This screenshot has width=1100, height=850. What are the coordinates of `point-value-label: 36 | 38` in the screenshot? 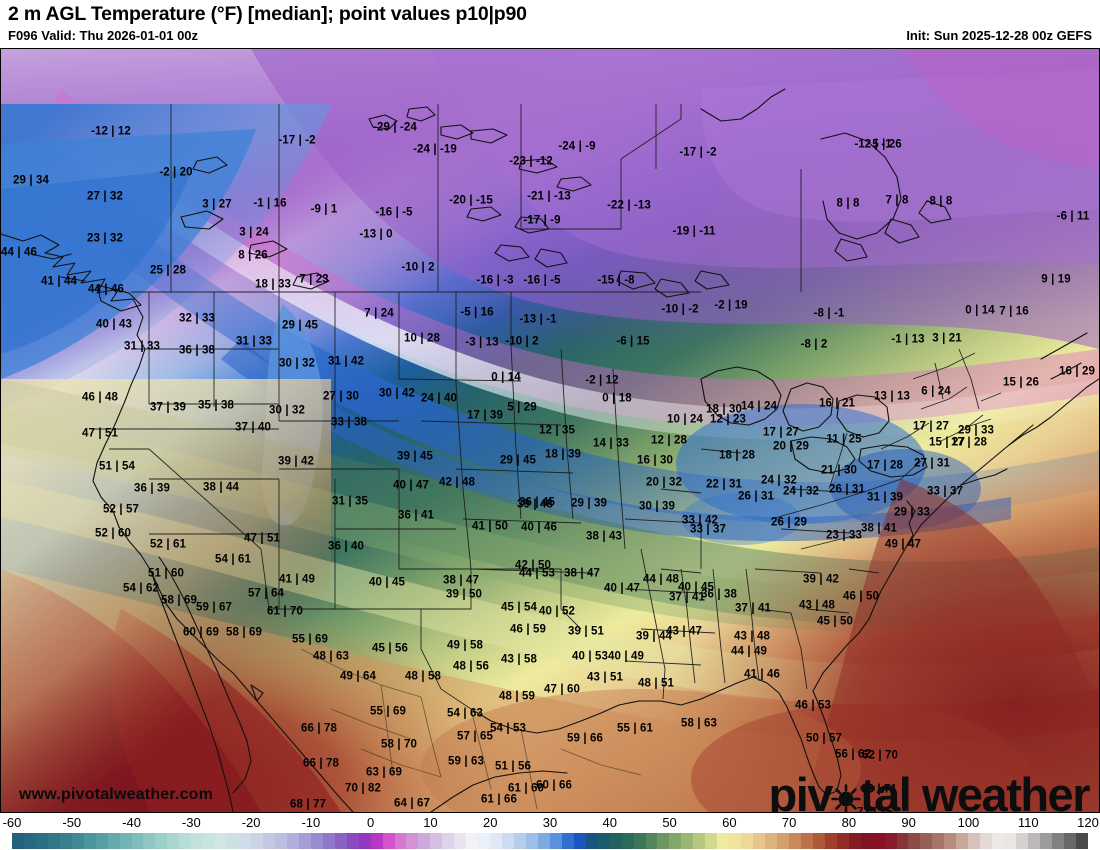 It's located at (197, 350).